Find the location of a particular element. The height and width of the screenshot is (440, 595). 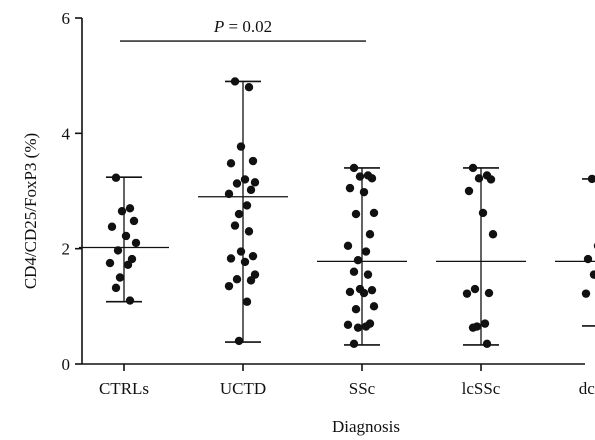

x-tick-label: dcSSc is located at coordinates (587, 388).